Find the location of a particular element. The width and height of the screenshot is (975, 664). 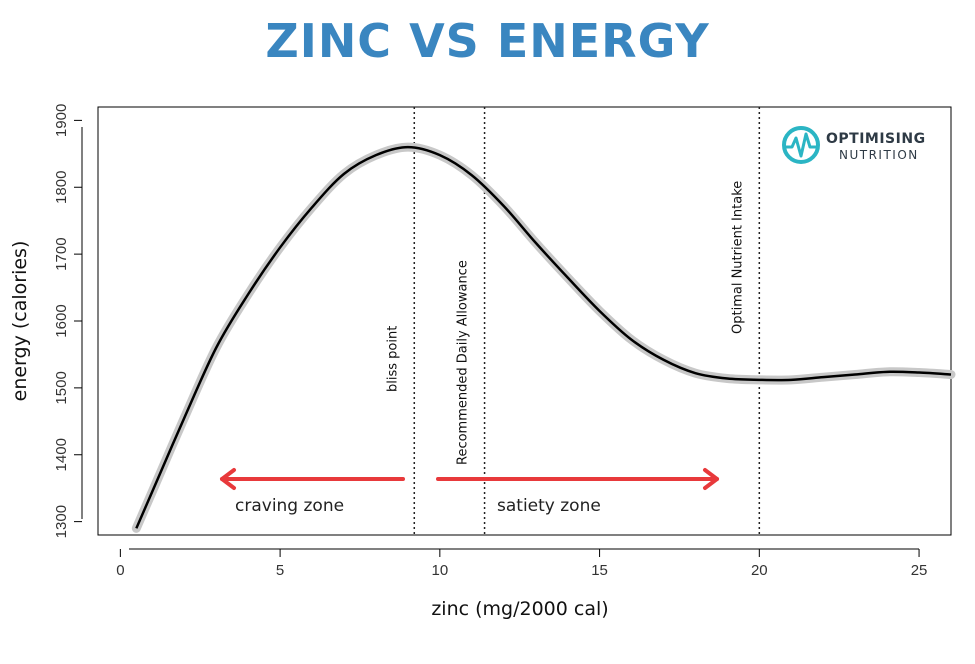

y-axis-title: energy (calories) is located at coordinates (20, 321).